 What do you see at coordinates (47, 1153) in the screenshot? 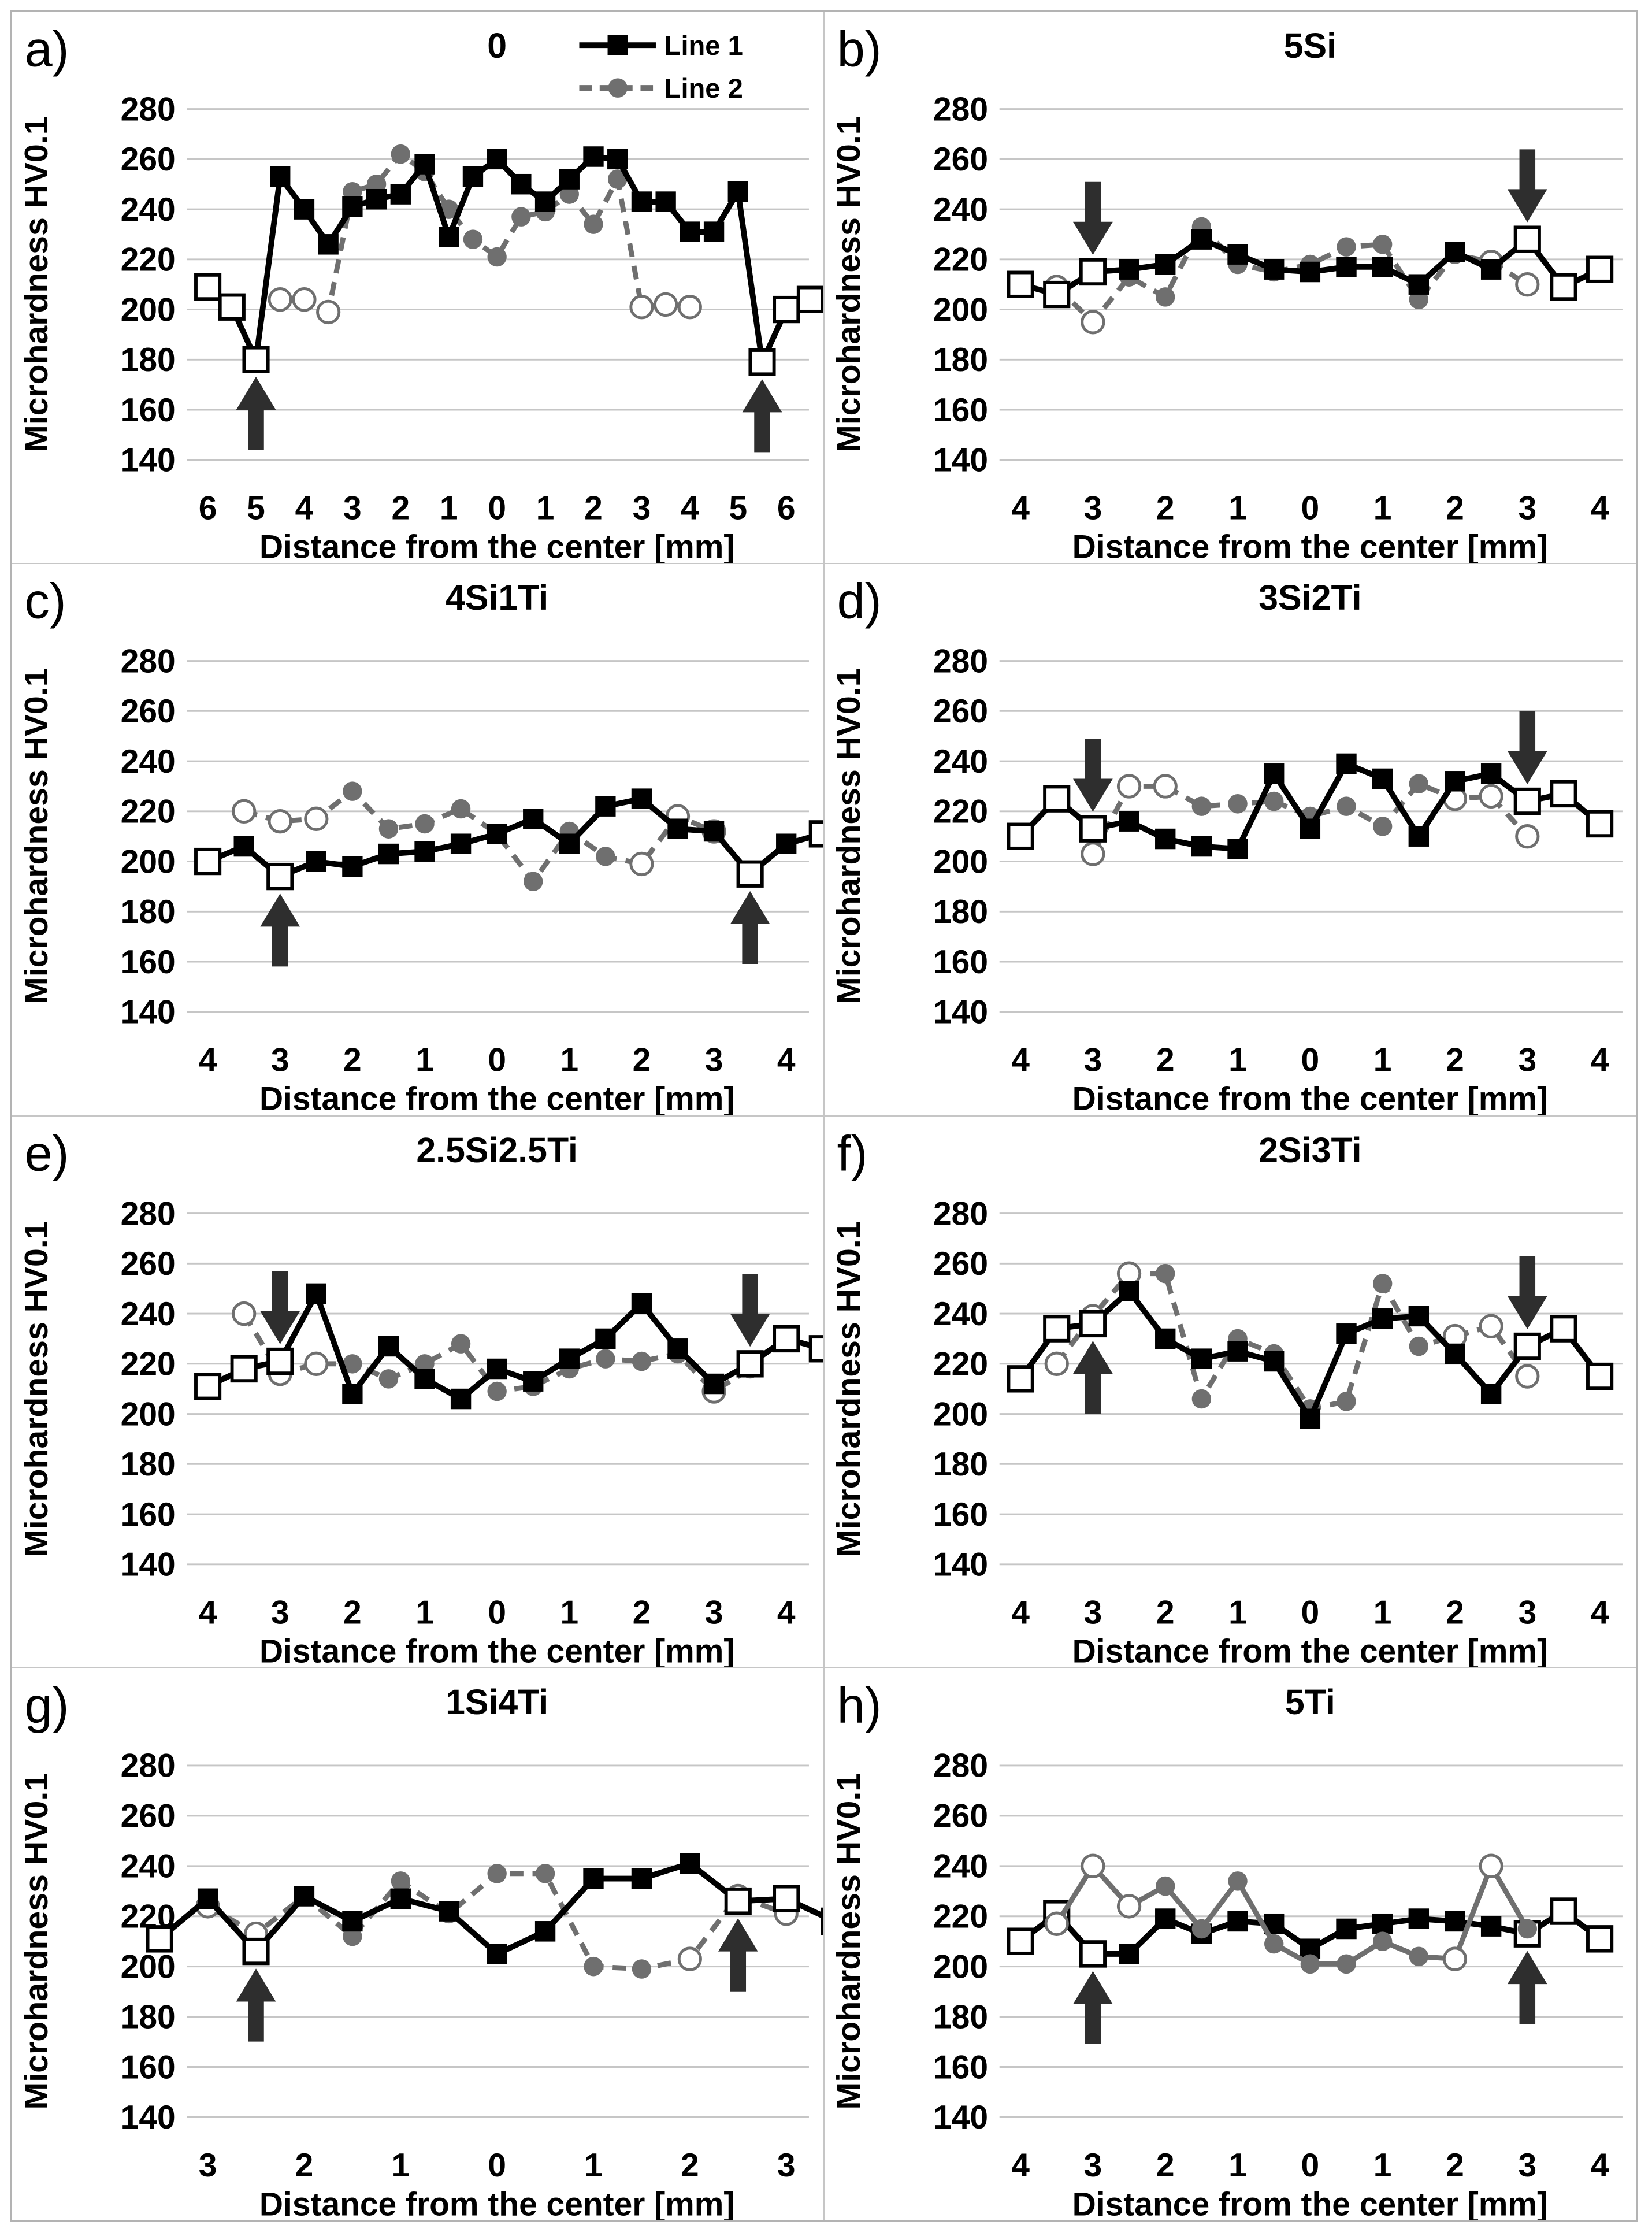
I see `panel-letter: e)` at bounding box center [47, 1153].